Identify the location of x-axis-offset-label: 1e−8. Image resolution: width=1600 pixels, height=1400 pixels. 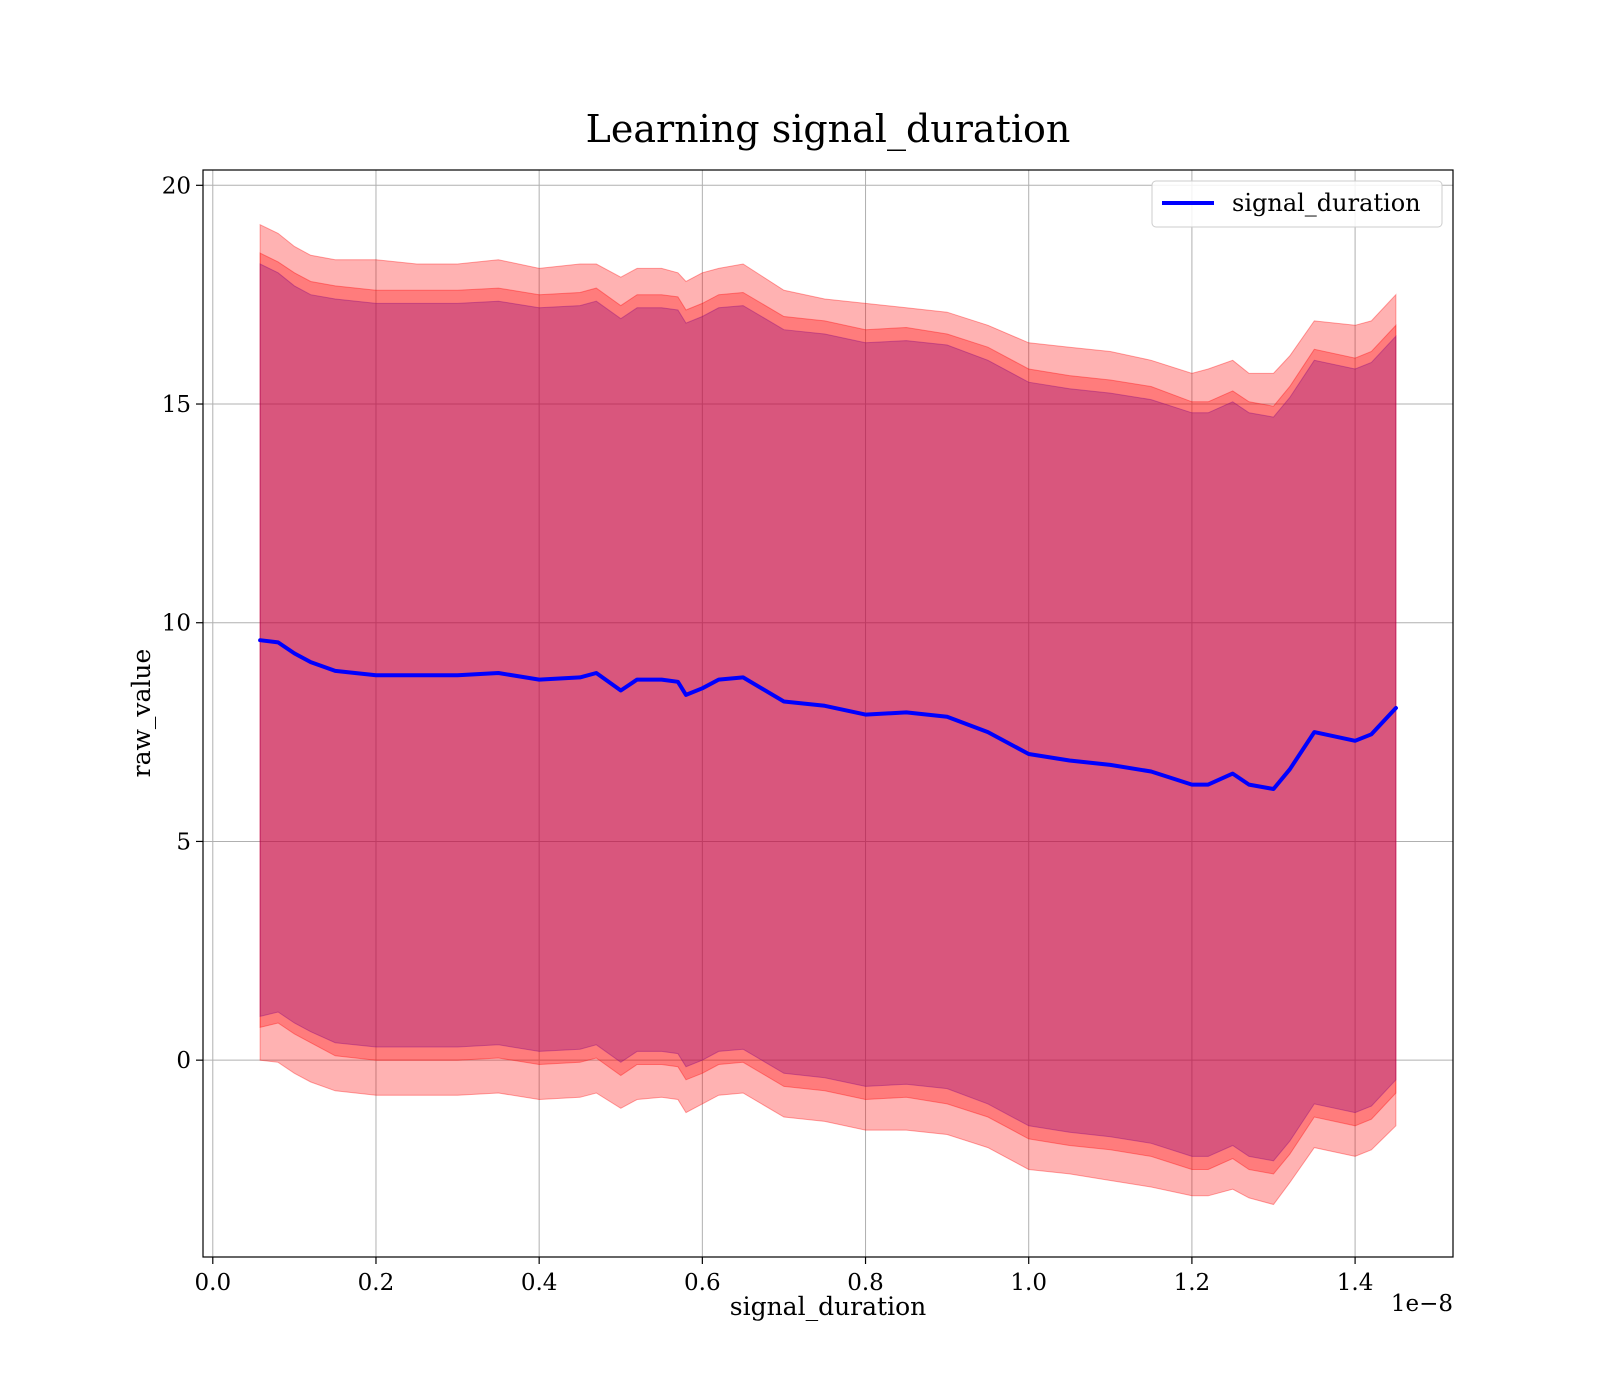
(1422, 1304).